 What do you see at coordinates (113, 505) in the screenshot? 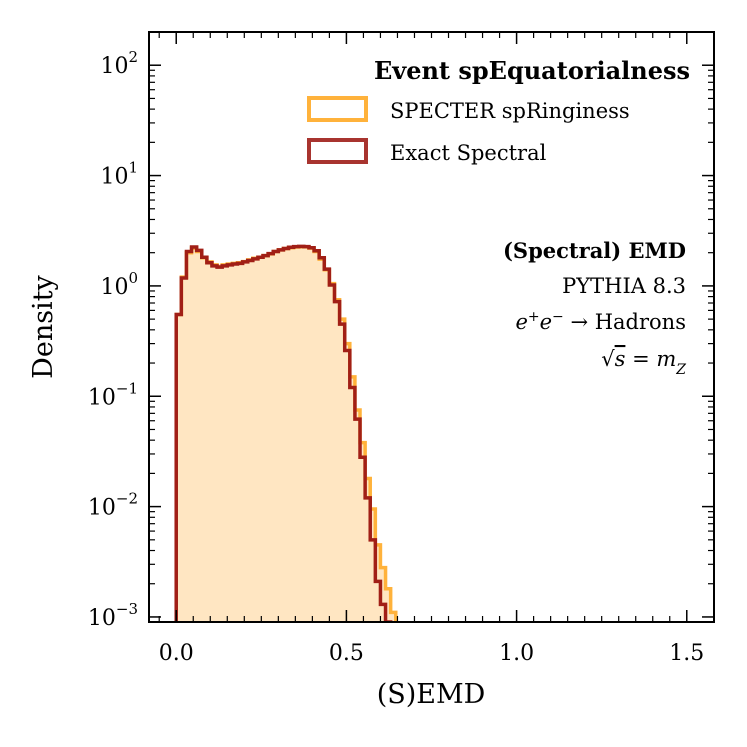
I see `y-tick-label: 10⁻²` at bounding box center [113, 505].